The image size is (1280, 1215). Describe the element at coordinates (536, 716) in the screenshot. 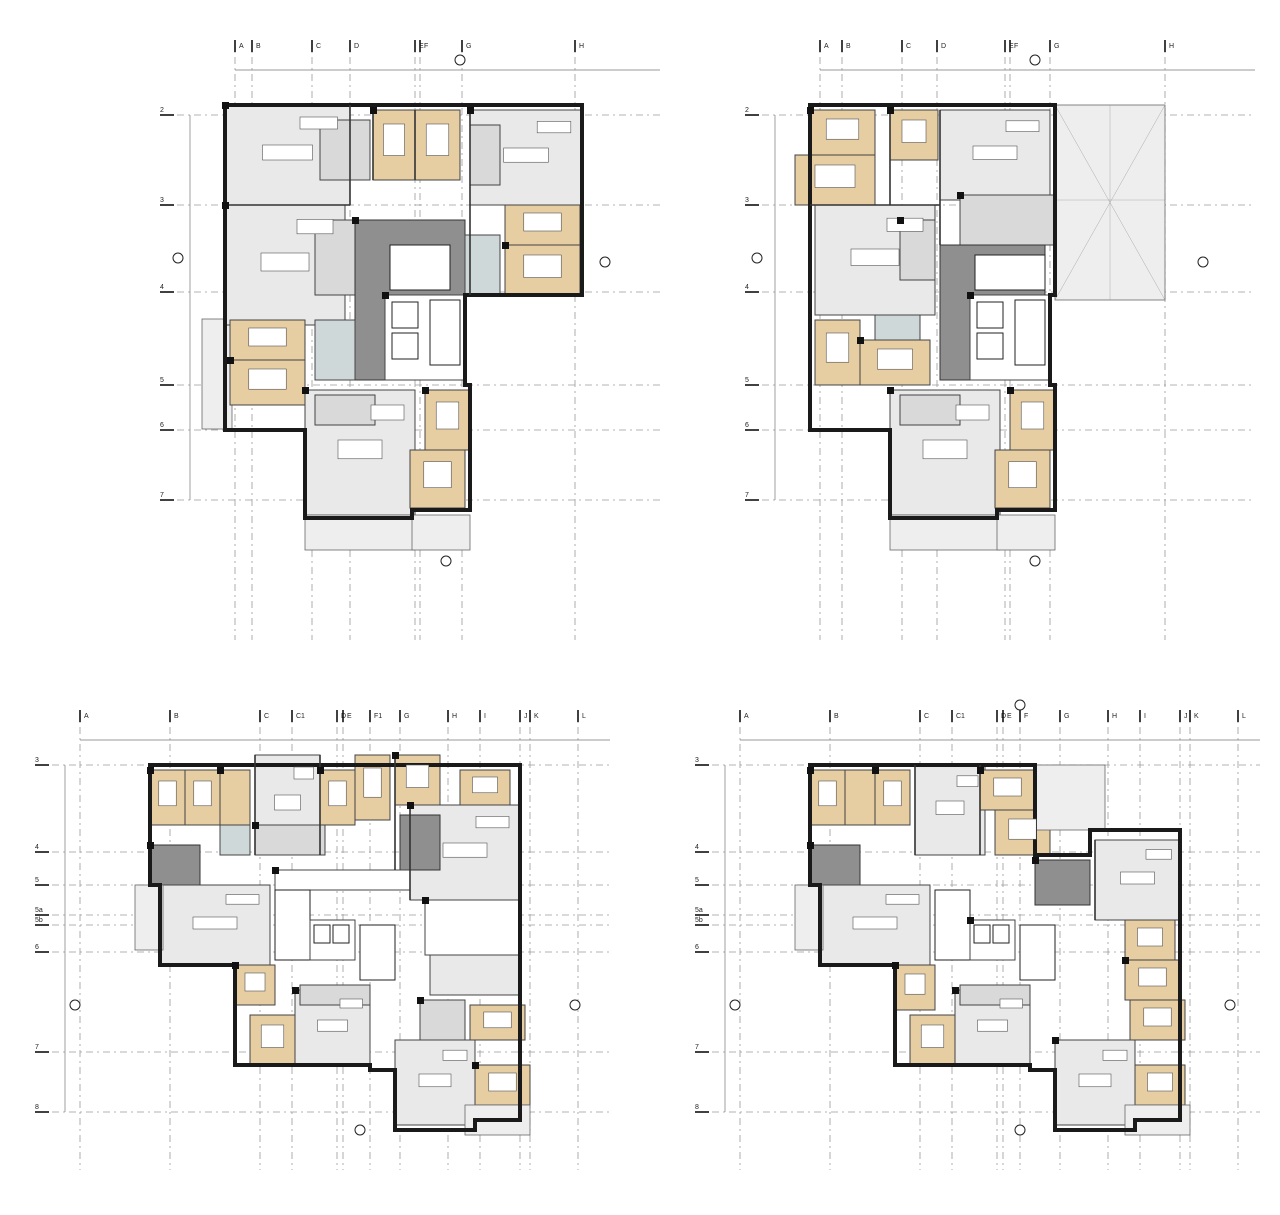

I see `grid-column-label: K` at that location.